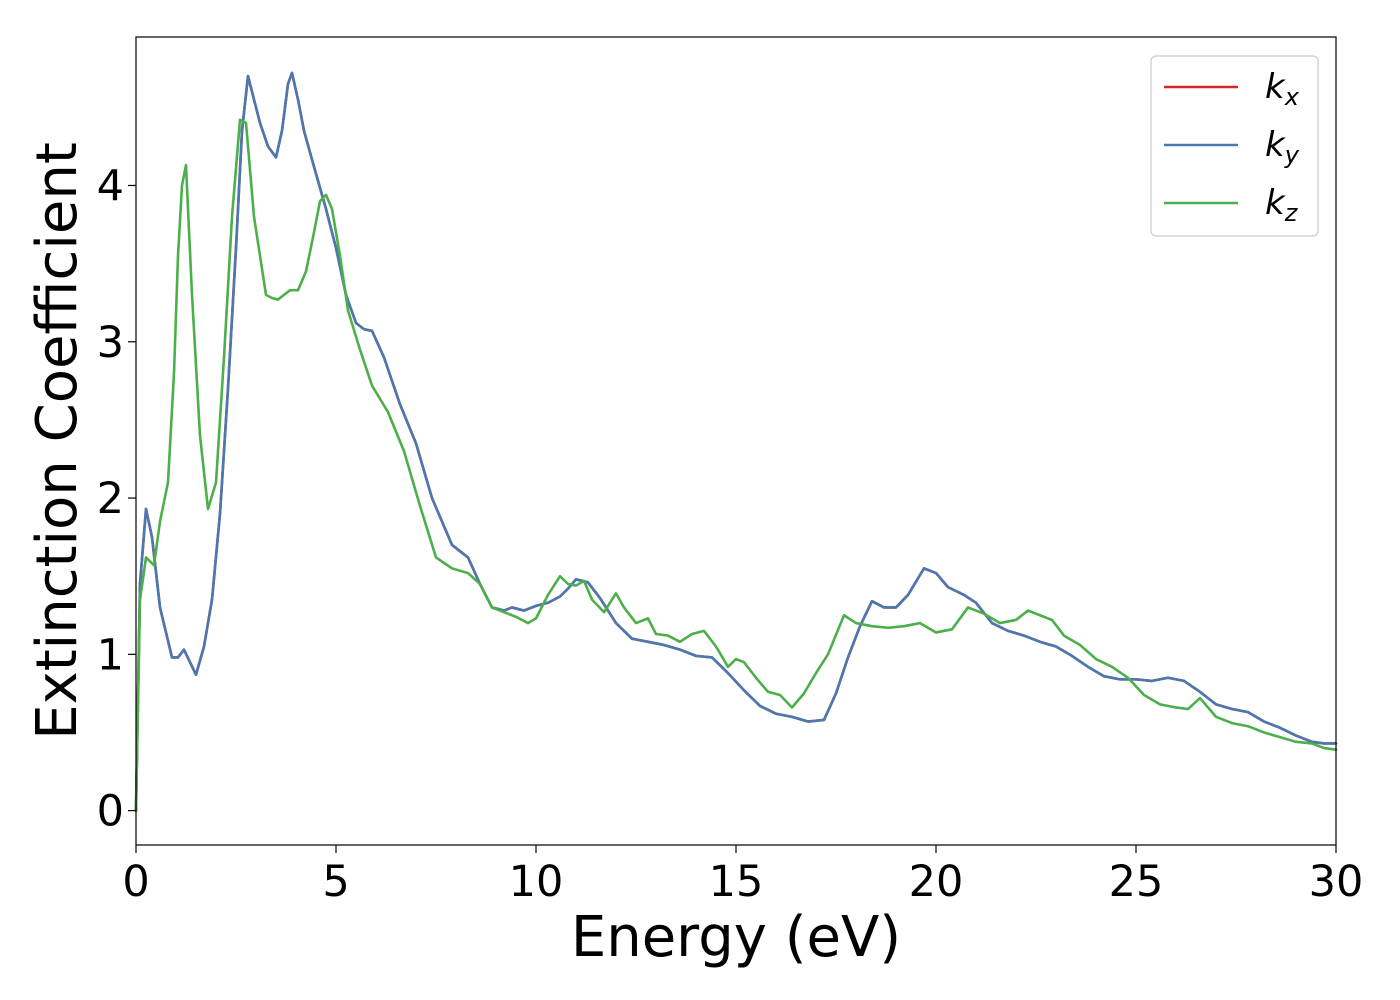 This screenshot has width=1400, height=1000. I want to click on x-tick-label: 30, so click(1336, 882).